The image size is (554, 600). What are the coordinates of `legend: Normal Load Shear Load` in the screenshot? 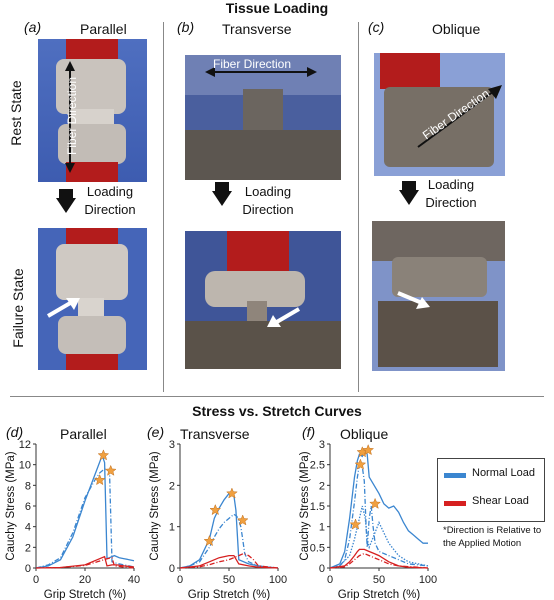 It's located at (491, 490).